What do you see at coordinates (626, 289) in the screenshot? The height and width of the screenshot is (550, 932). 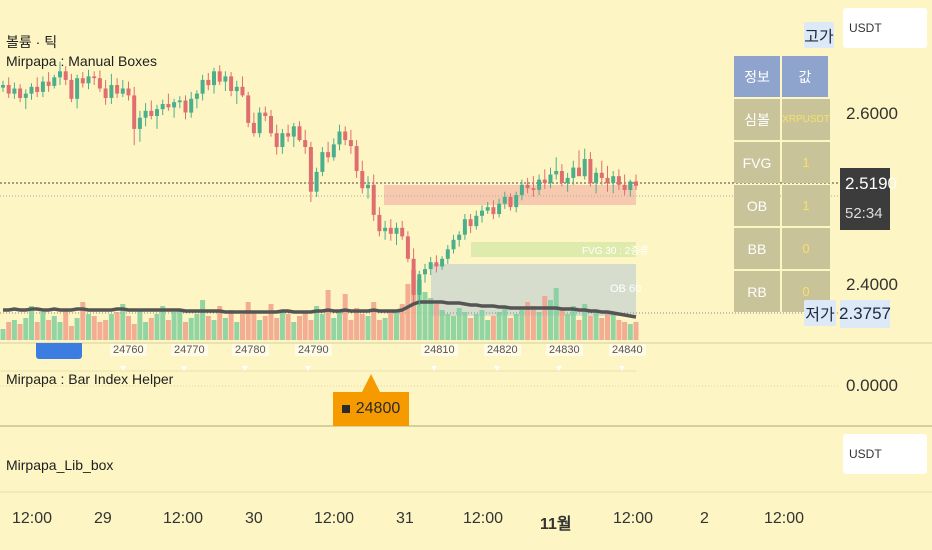 I see `ob-box-label: OB 60` at bounding box center [626, 289].